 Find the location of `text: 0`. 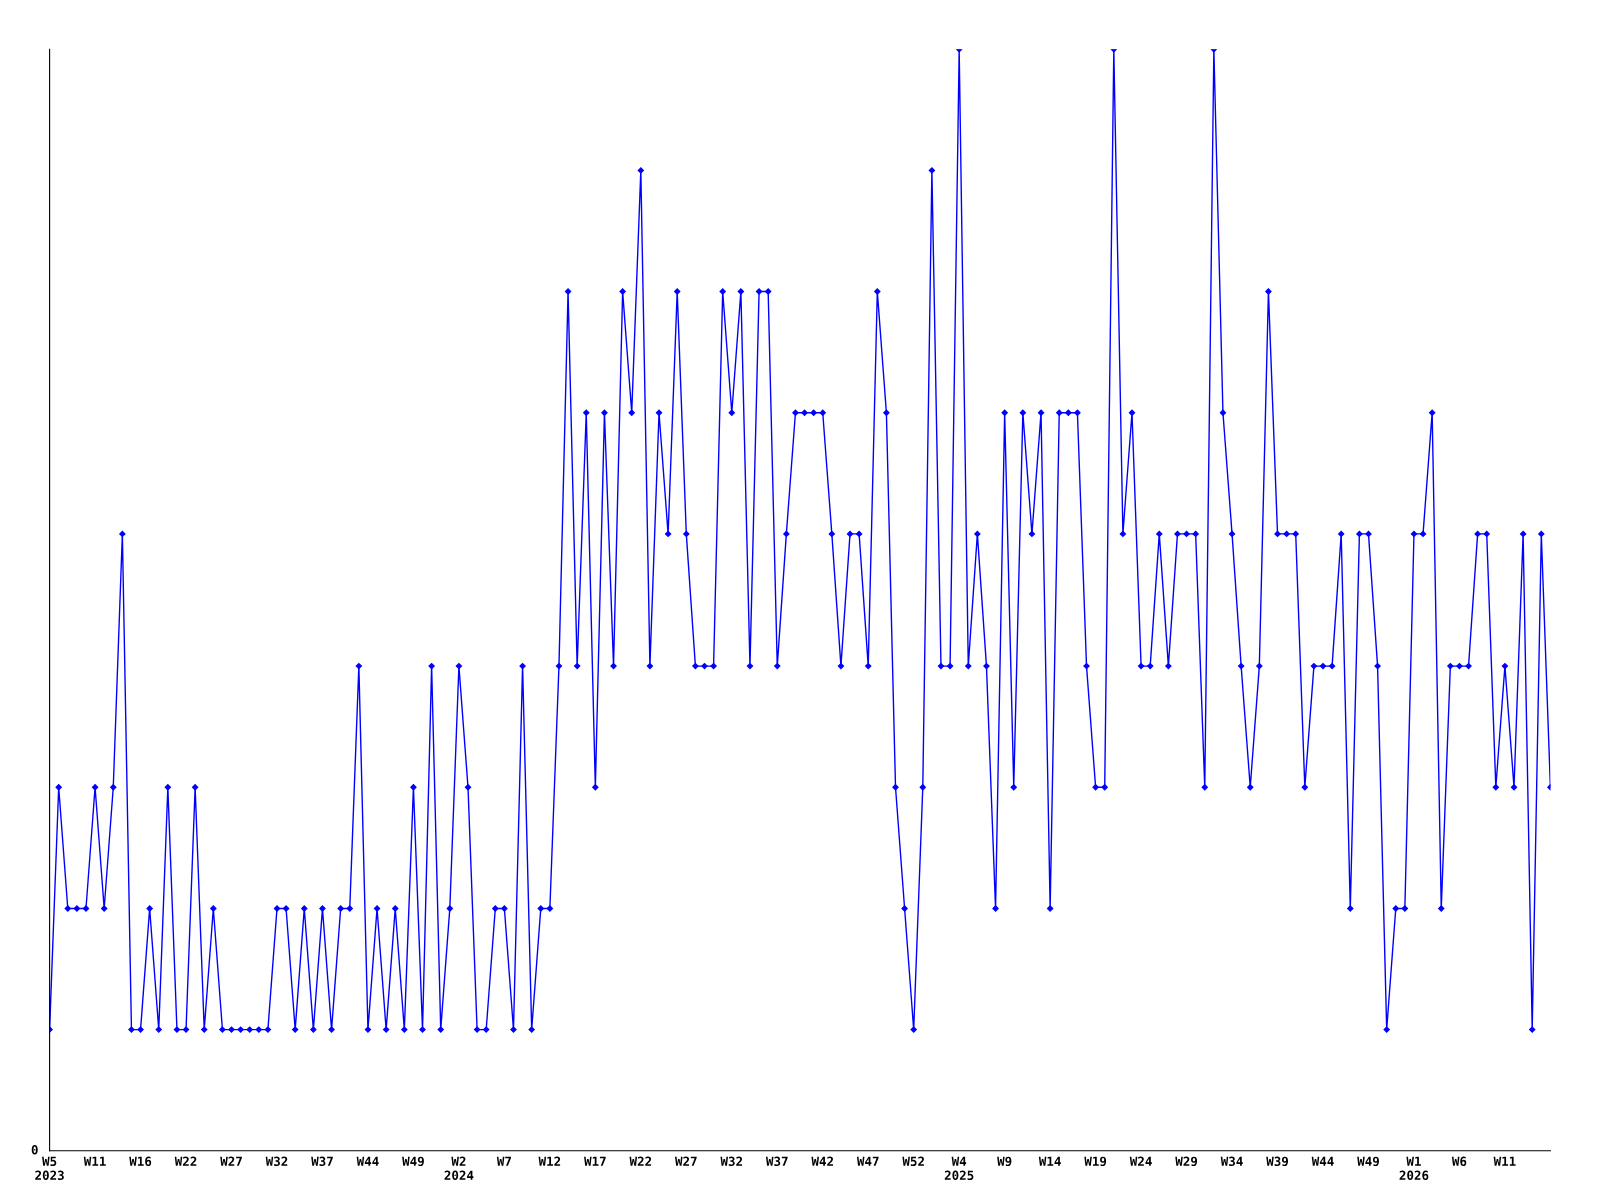

text: 0 is located at coordinates (34, 1149).